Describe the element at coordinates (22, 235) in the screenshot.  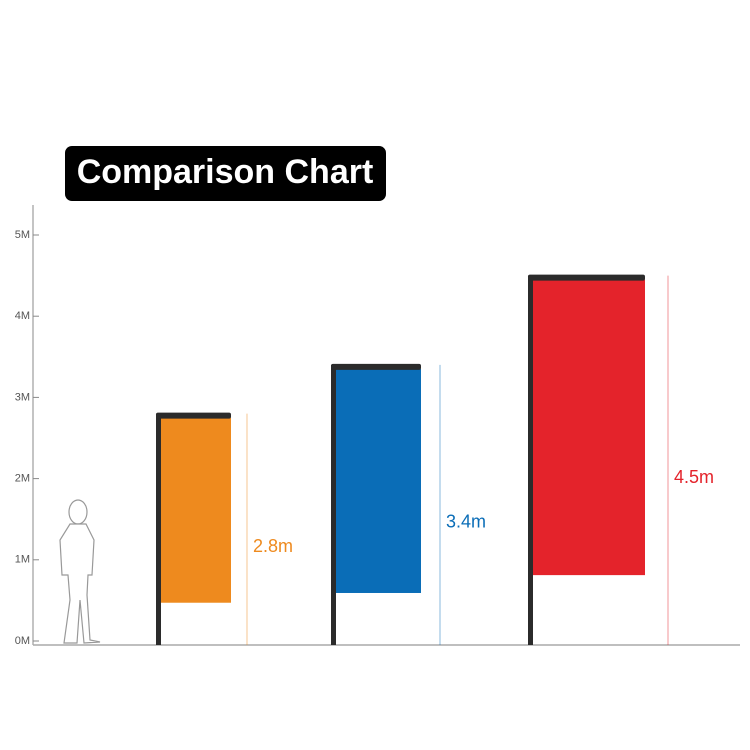
I see `y-tick-label: 5M` at that location.